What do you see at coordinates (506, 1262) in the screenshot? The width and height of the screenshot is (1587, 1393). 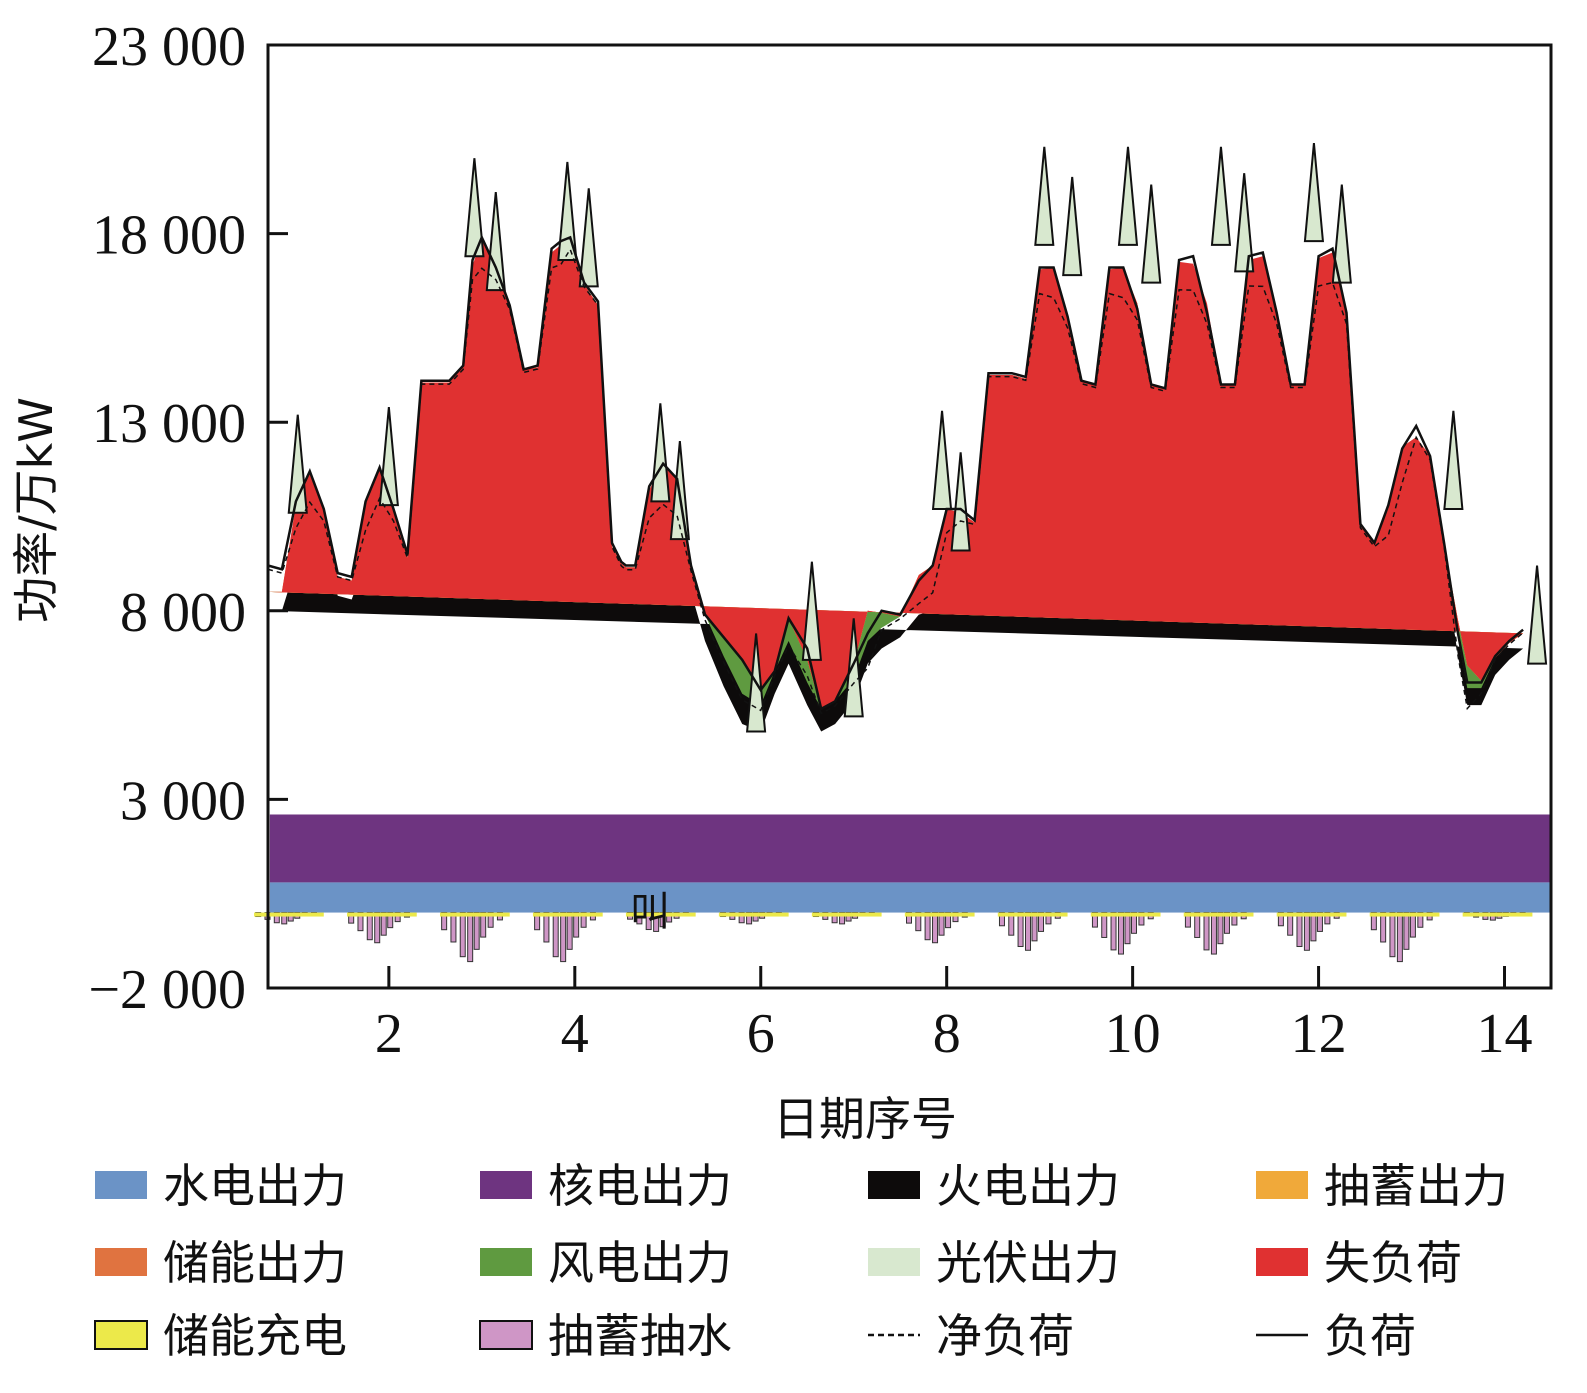 I see `legend-swatch-wind` at bounding box center [506, 1262].